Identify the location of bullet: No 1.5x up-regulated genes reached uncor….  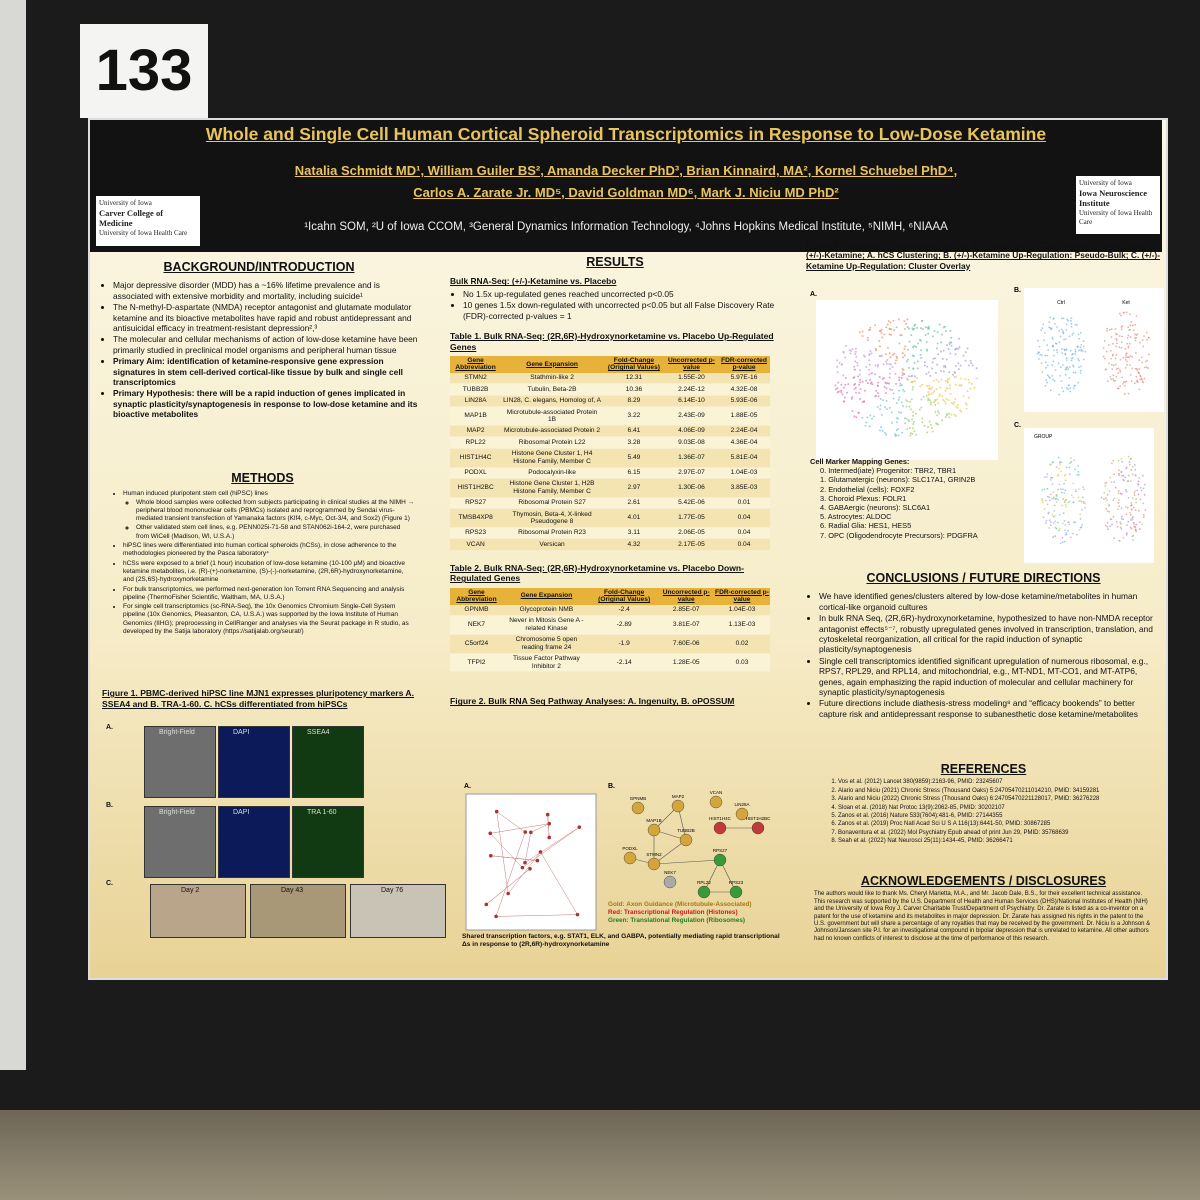
(621, 294).